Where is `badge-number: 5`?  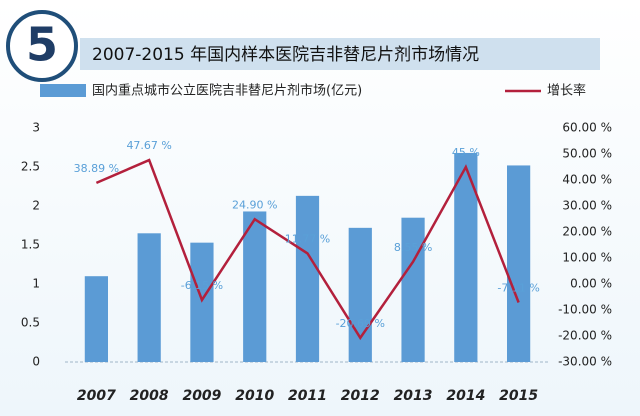
badge-number: 5 is located at coordinates (42, 45).